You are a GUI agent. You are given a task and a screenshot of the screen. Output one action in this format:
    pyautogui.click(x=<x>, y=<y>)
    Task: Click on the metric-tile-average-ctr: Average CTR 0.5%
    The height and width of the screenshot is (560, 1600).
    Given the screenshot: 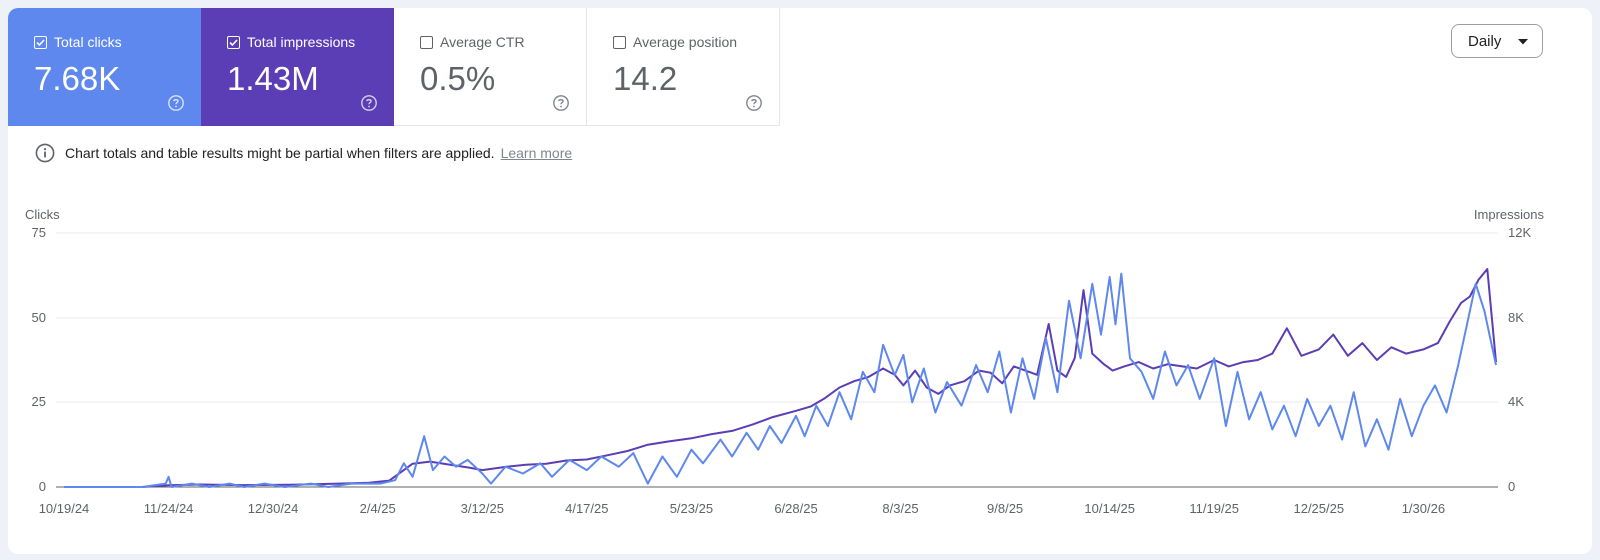 What is the action you would take?
    pyautogui.click(x=490, y=67)
    